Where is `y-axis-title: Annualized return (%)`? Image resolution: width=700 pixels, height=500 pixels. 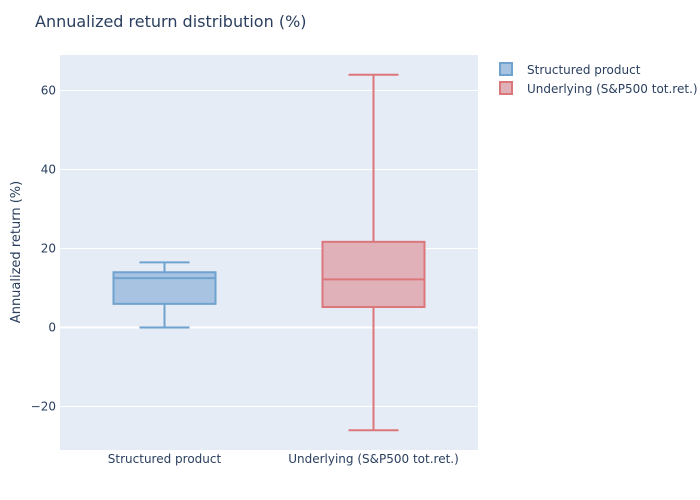
y-axis-title: Annualized return (%) is located at coordinates (16, 252).